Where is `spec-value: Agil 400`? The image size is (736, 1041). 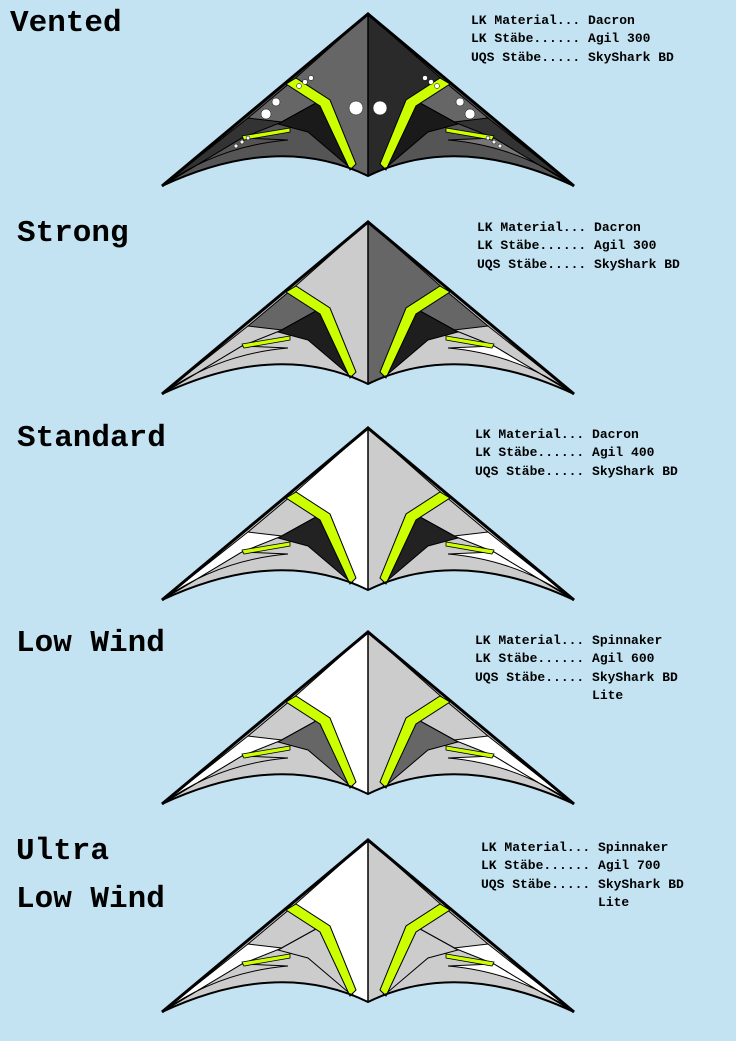
spec-value: Agil 400 is located at coordinates (623, 453).